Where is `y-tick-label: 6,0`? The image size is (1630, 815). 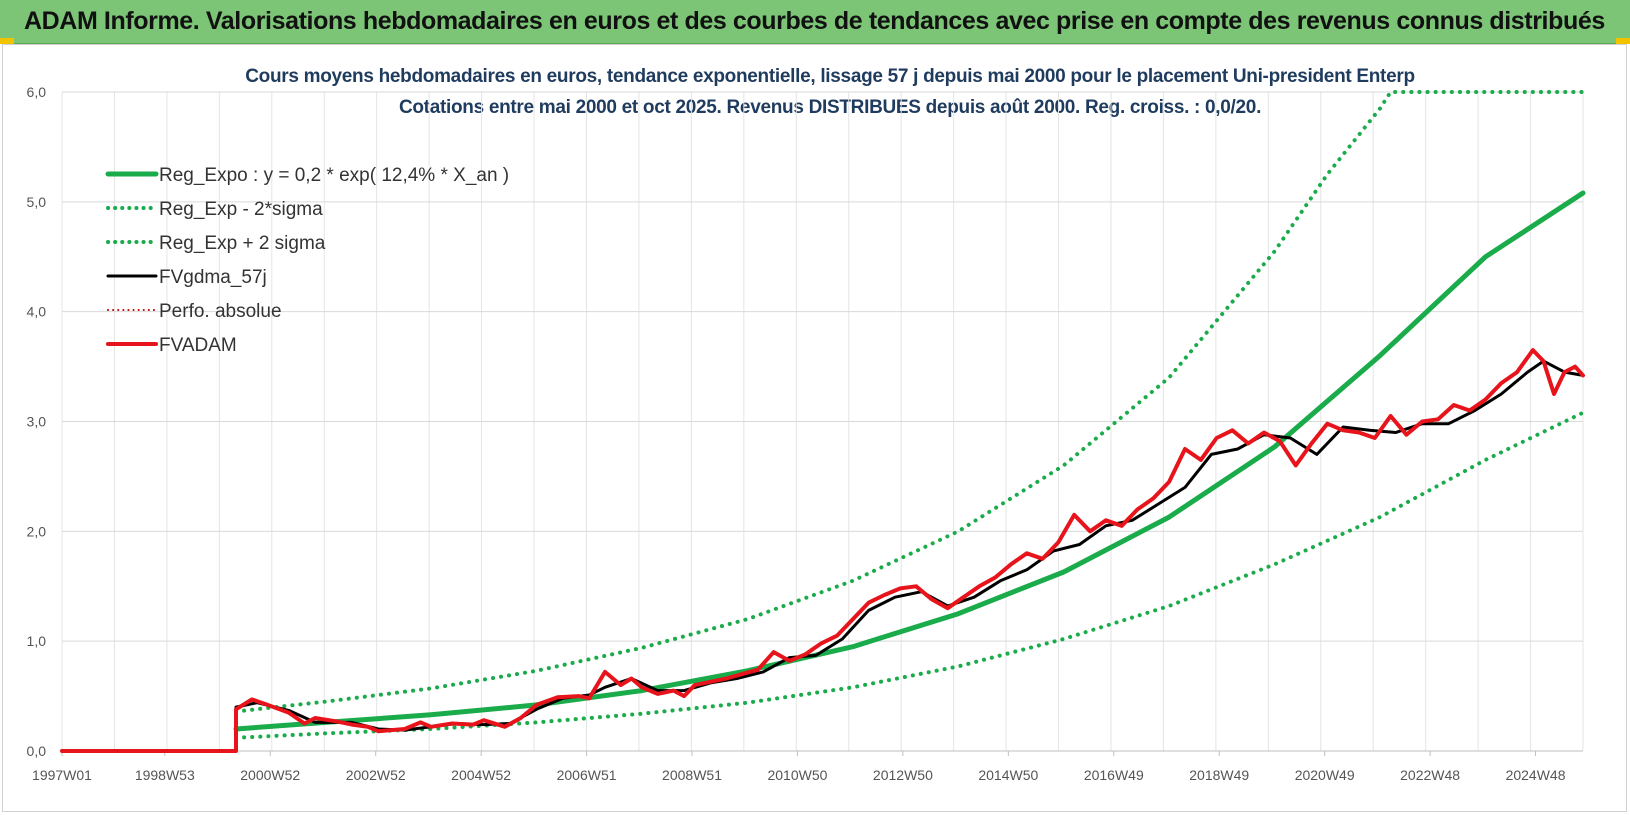
y-tick-label: 6,0 is located at coordinates (37, 92).